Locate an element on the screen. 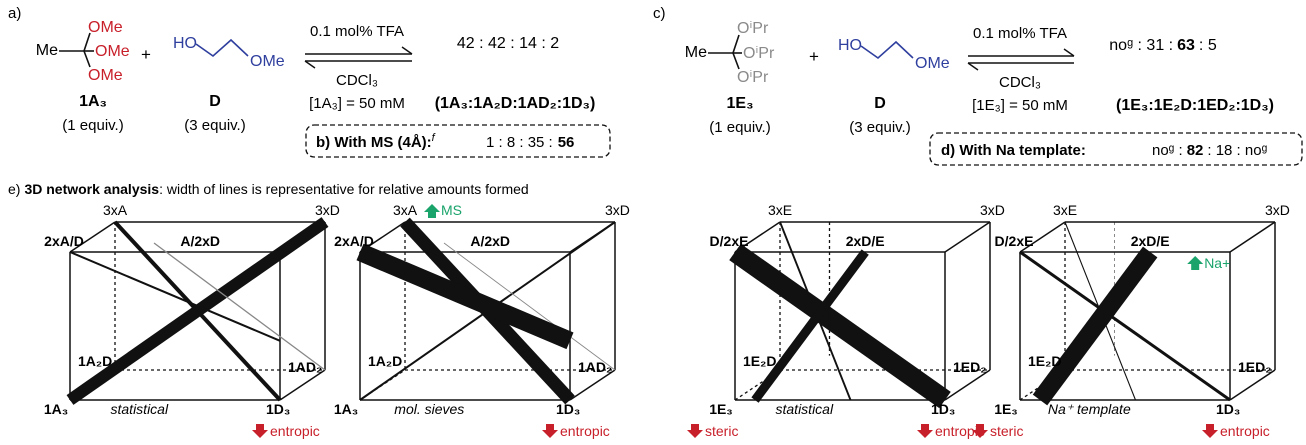 The height and width of the screenshot is (445, 1306). reagent-1a3-name: 1A₃ is located at coordinates (93, 101).